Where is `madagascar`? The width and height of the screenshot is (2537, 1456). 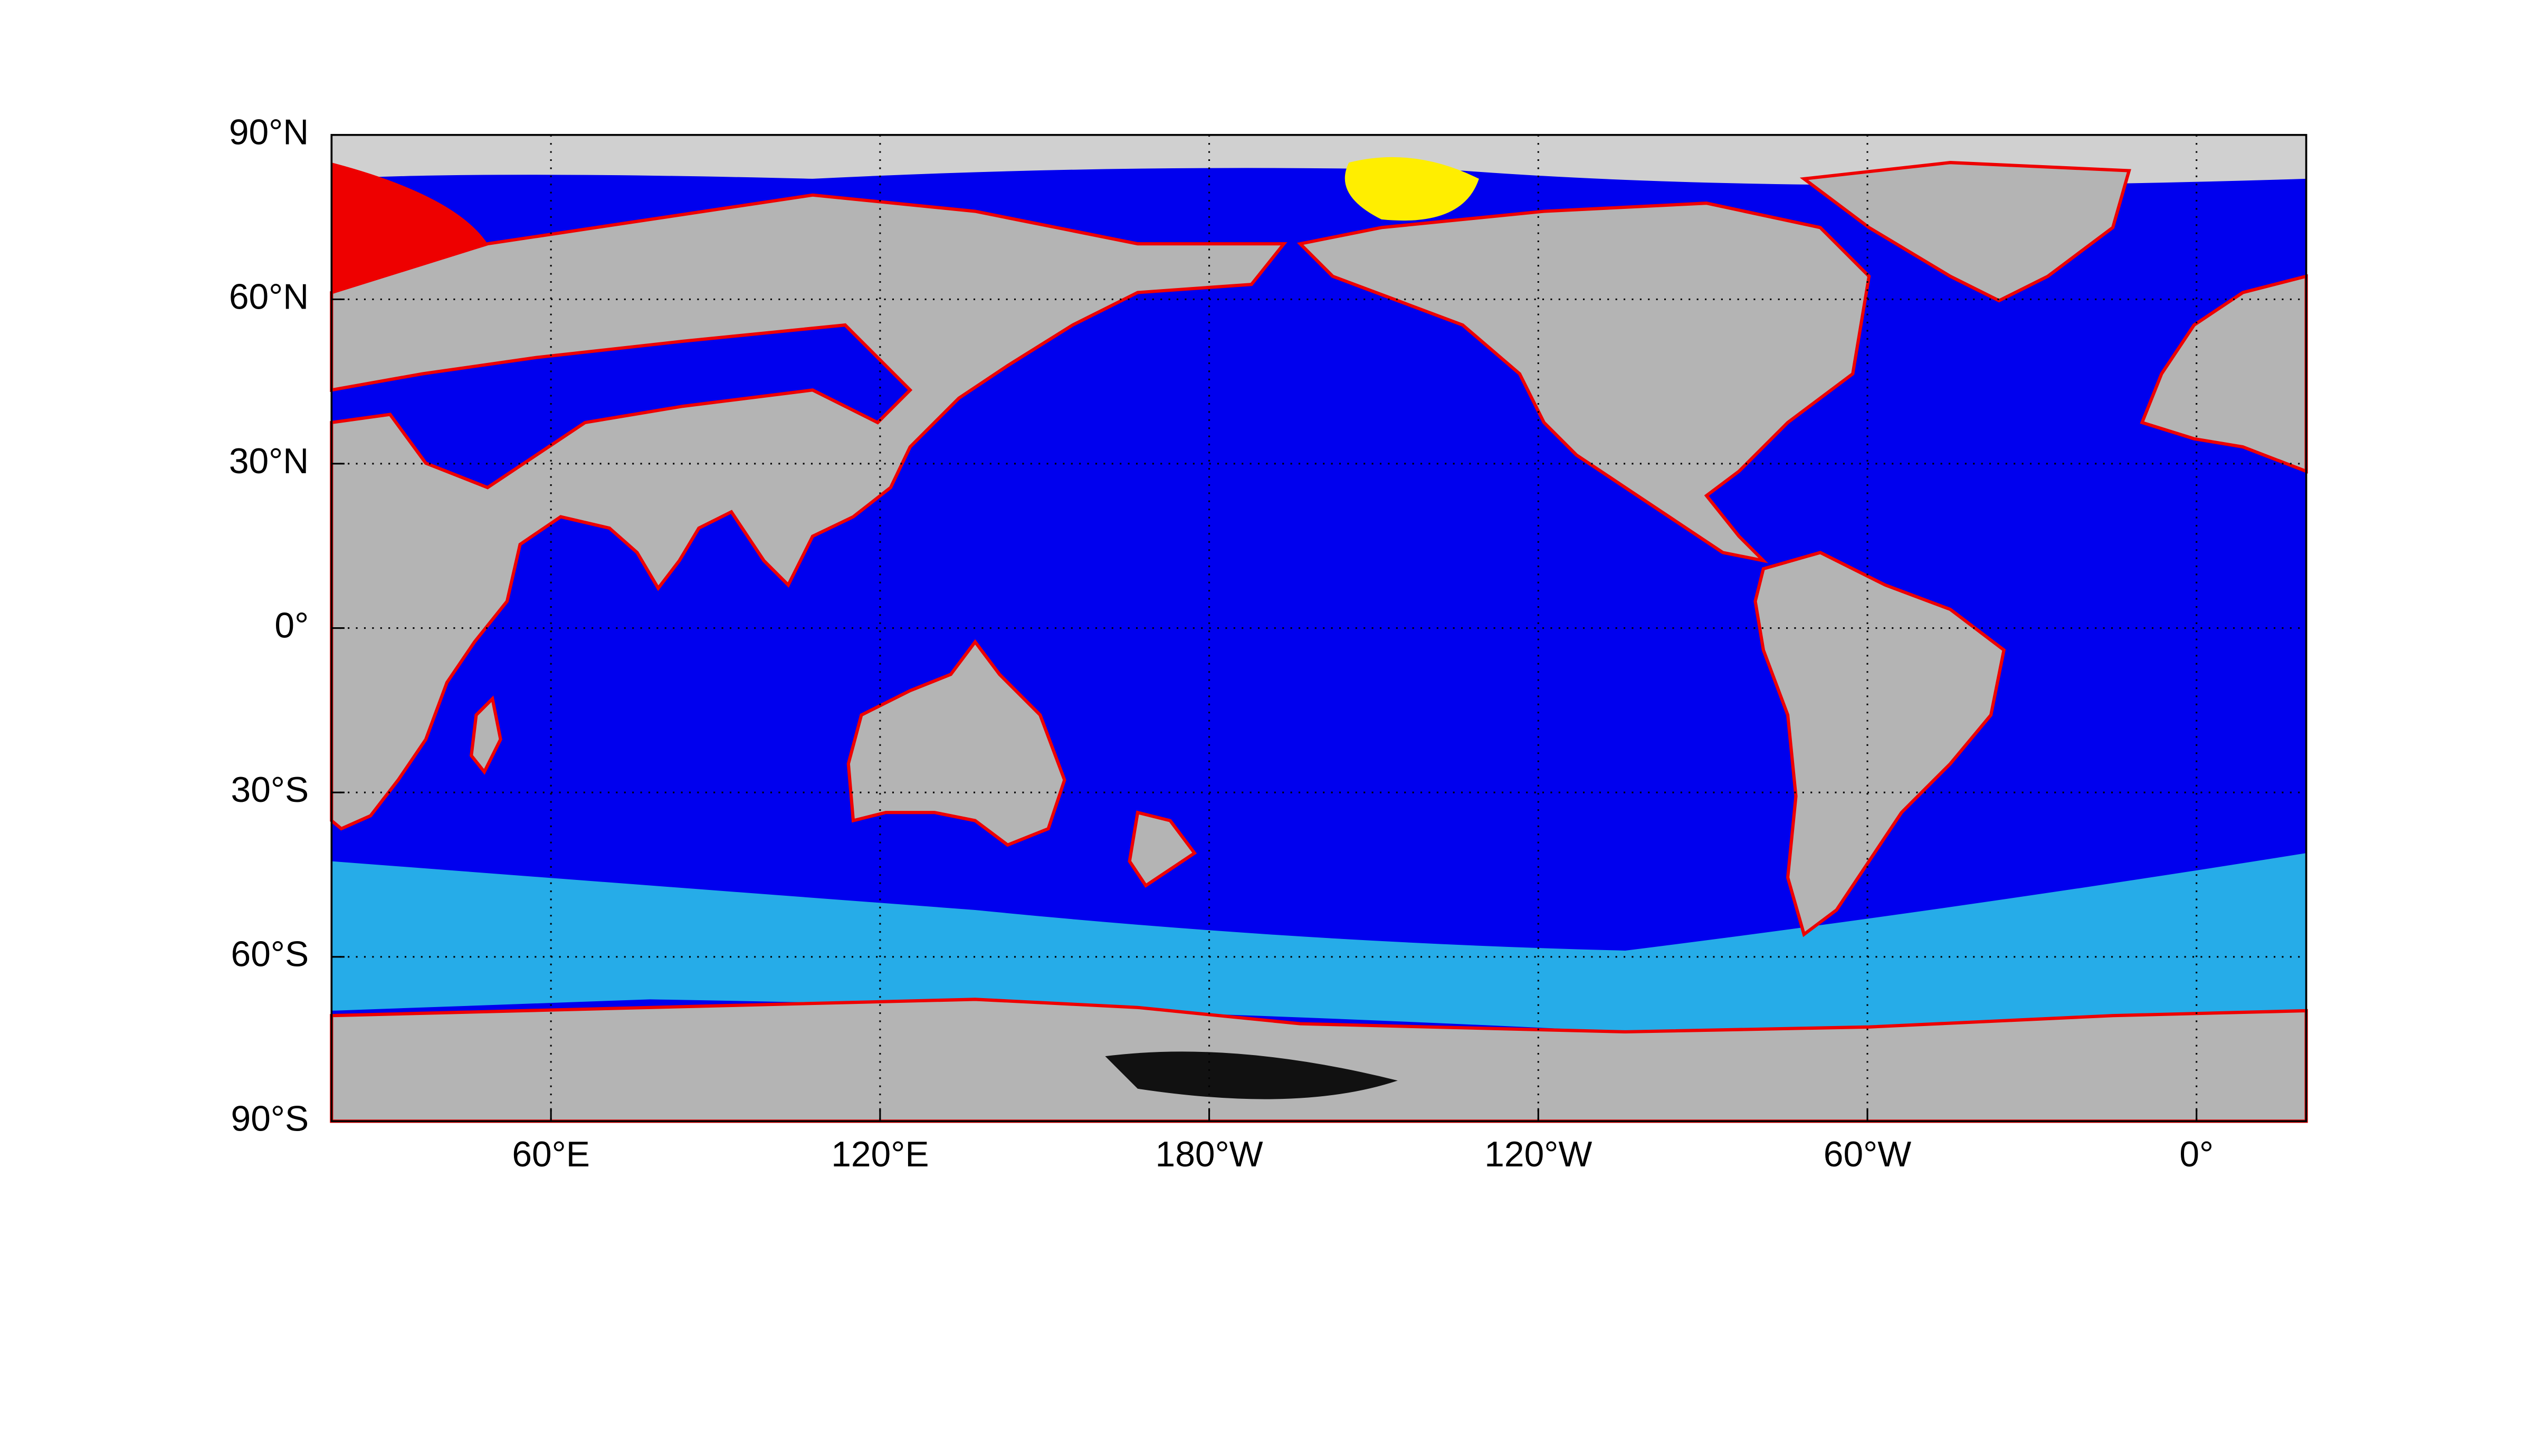
madagascar is located at coordinates (486, 735).